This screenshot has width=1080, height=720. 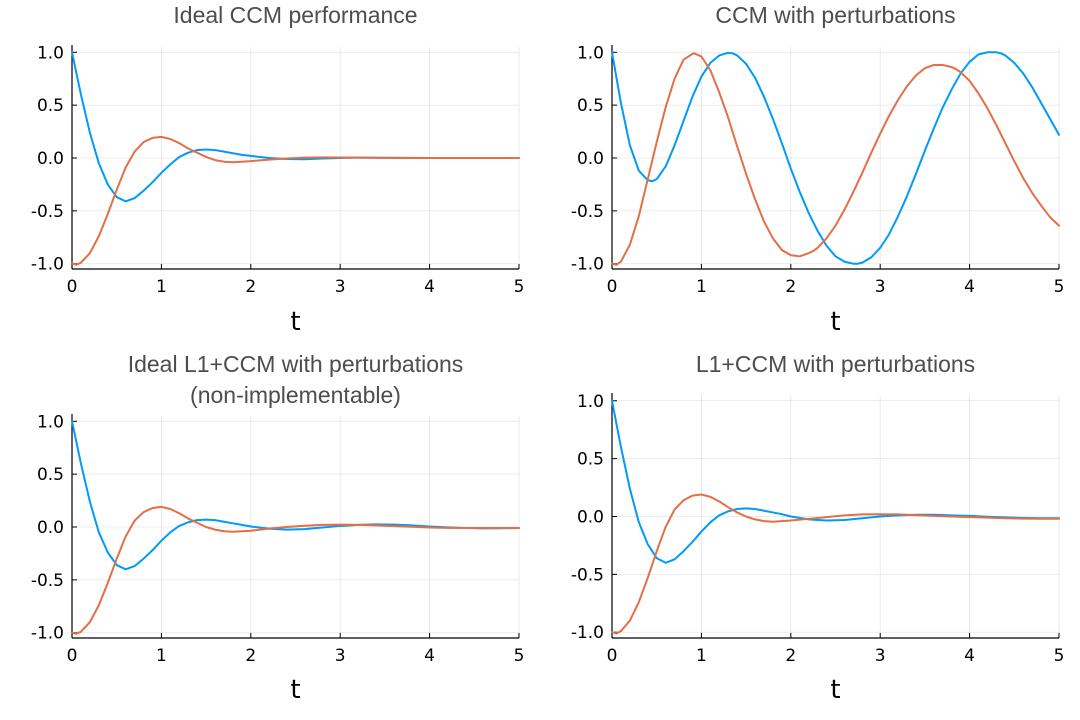 I want to click on chart-title: Ideal CCM performance, so click(x=295, y=15).